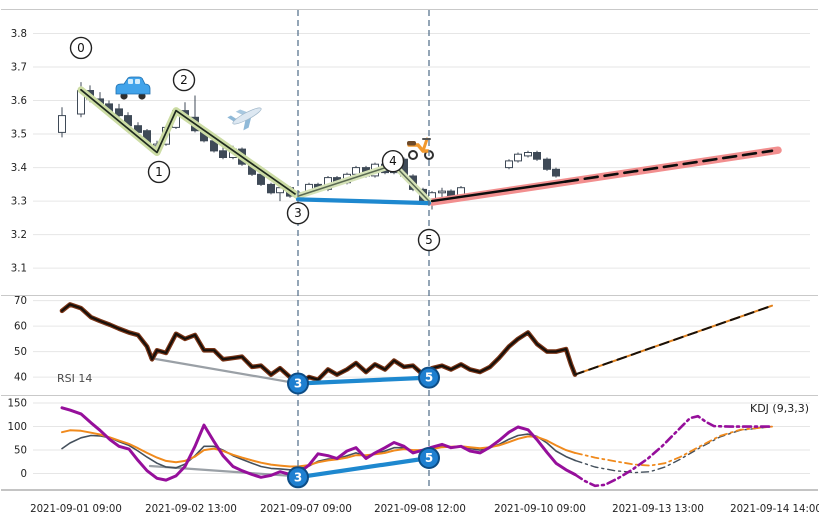 The width and height of the screenshot is (819, 520). What do you see at coordinates (658, 509) in the screenshot?
I see `svg-text: 2021-09-13 13:00` at bounding box center [658, 509].